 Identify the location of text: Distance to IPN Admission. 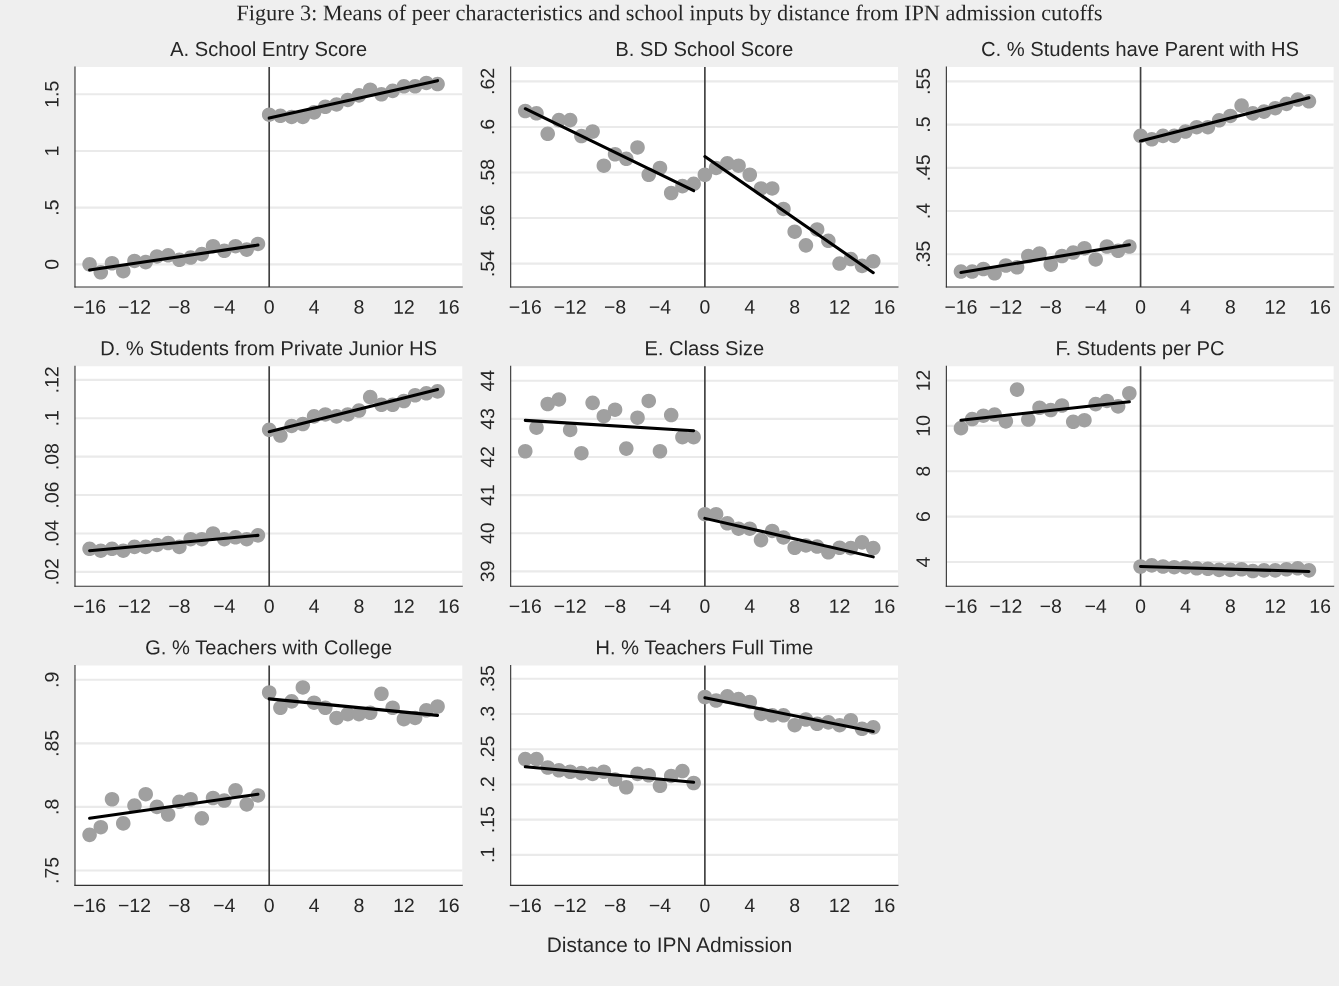
(669, 944).